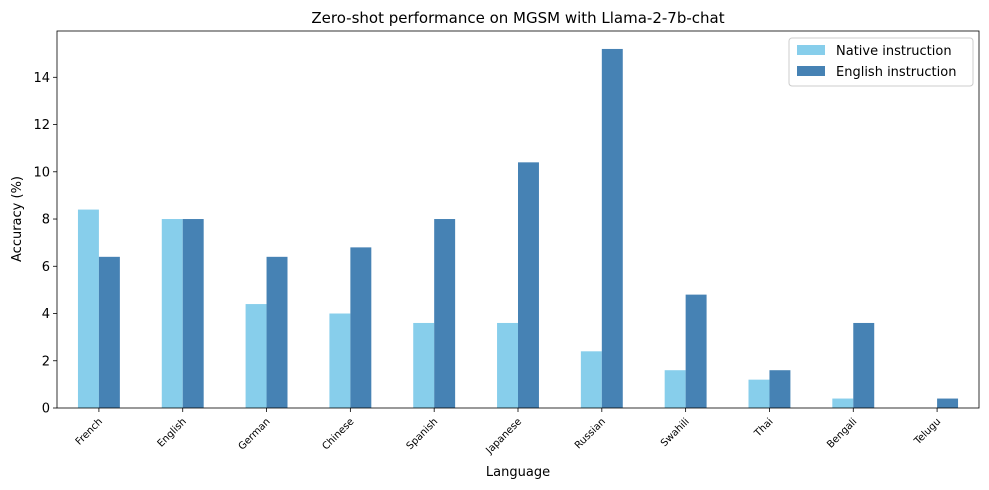 Image resolution: width=989 pixels, height=490 pixels. I want to click on x-tick-label: Thai, so click(764, 428).